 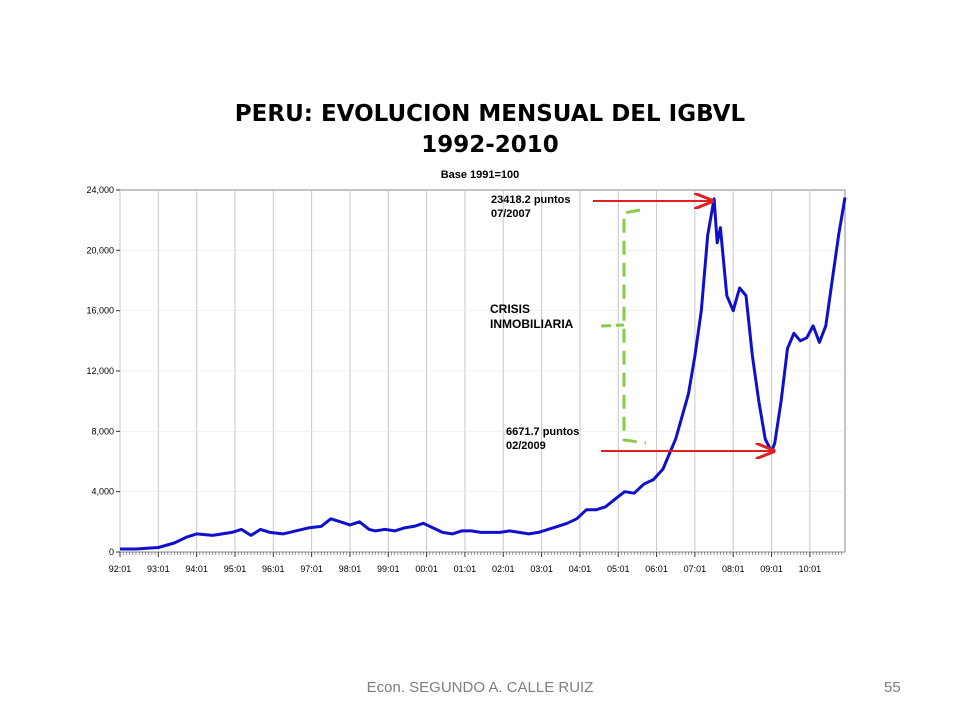 I want to click on x-tick-label: 98:01, so click(x=350, y=569).